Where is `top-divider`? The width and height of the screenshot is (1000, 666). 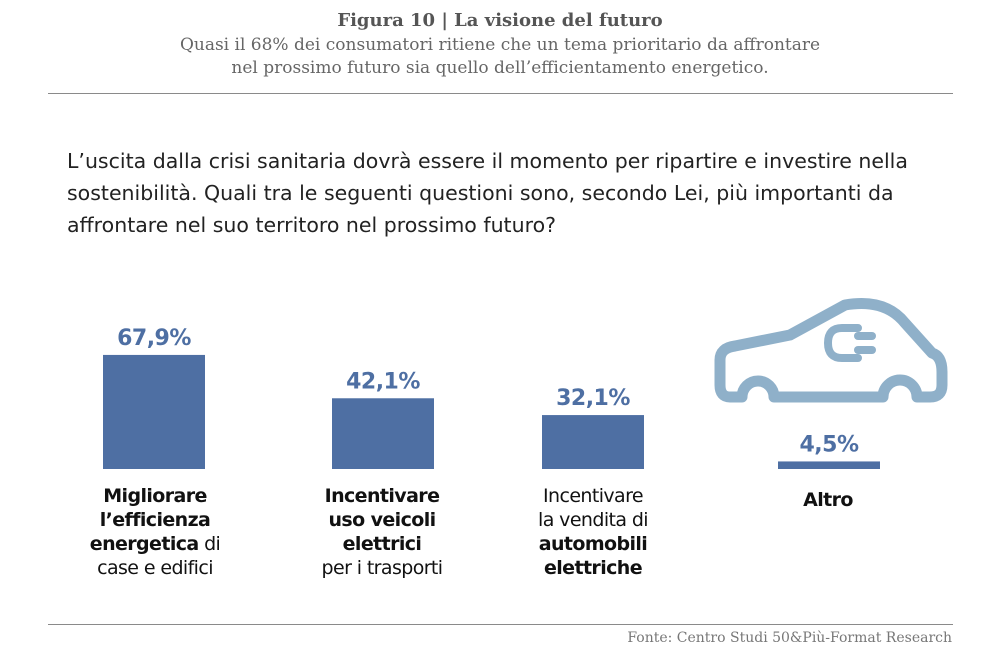 top-divider is located at coordinates (500, 93).